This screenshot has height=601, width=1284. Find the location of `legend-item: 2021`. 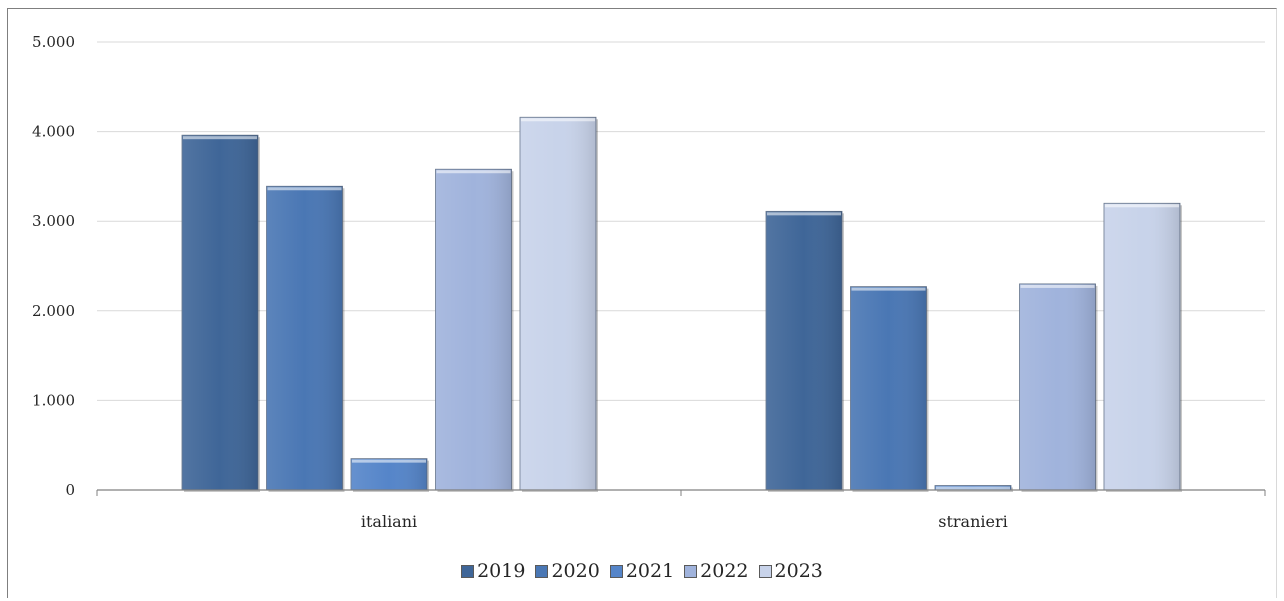

legend-item: 2021 is located at coordinates (642, 571).